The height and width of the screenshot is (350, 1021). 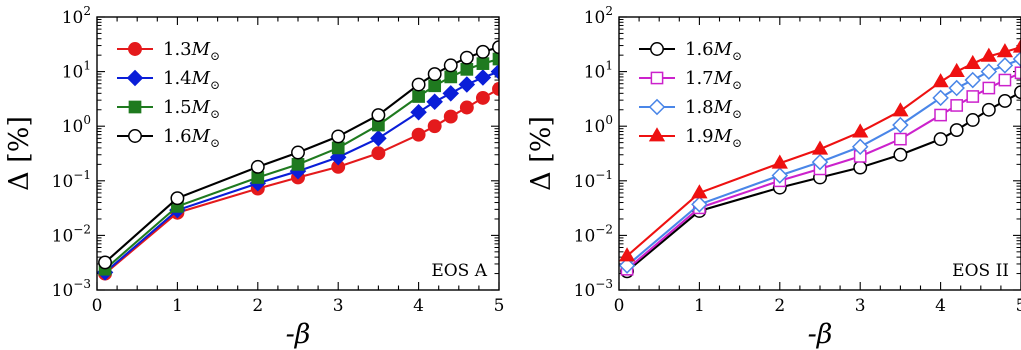 I want to click on y-tick-label: 10⁻², so click(x=71, y=234).